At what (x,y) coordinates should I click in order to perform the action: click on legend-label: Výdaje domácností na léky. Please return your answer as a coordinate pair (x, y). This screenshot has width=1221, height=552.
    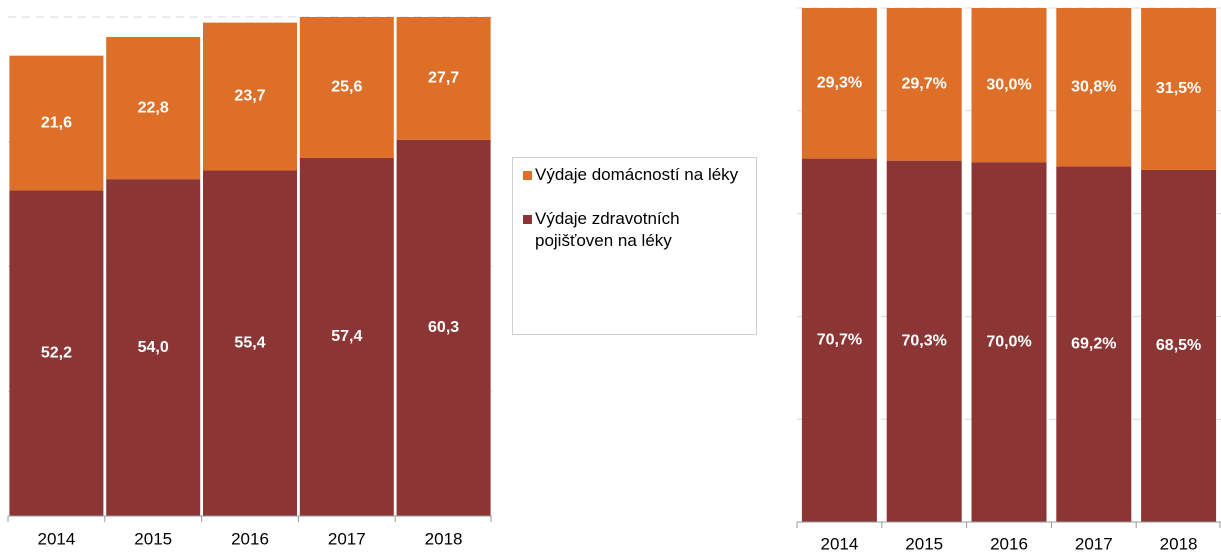
    Looking at the image, I should click on (637, 174).